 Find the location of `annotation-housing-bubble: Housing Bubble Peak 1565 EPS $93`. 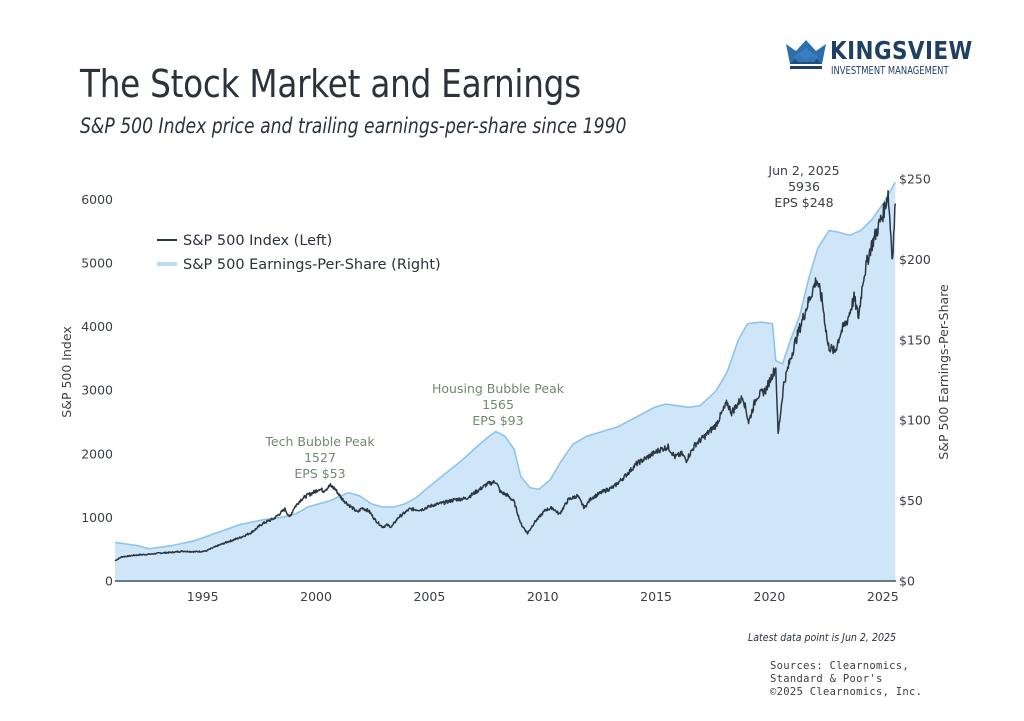

annotation-housing-bubble: Housing Bubble Peak 1565 EPS $93 is located at coordinates (498, 404).